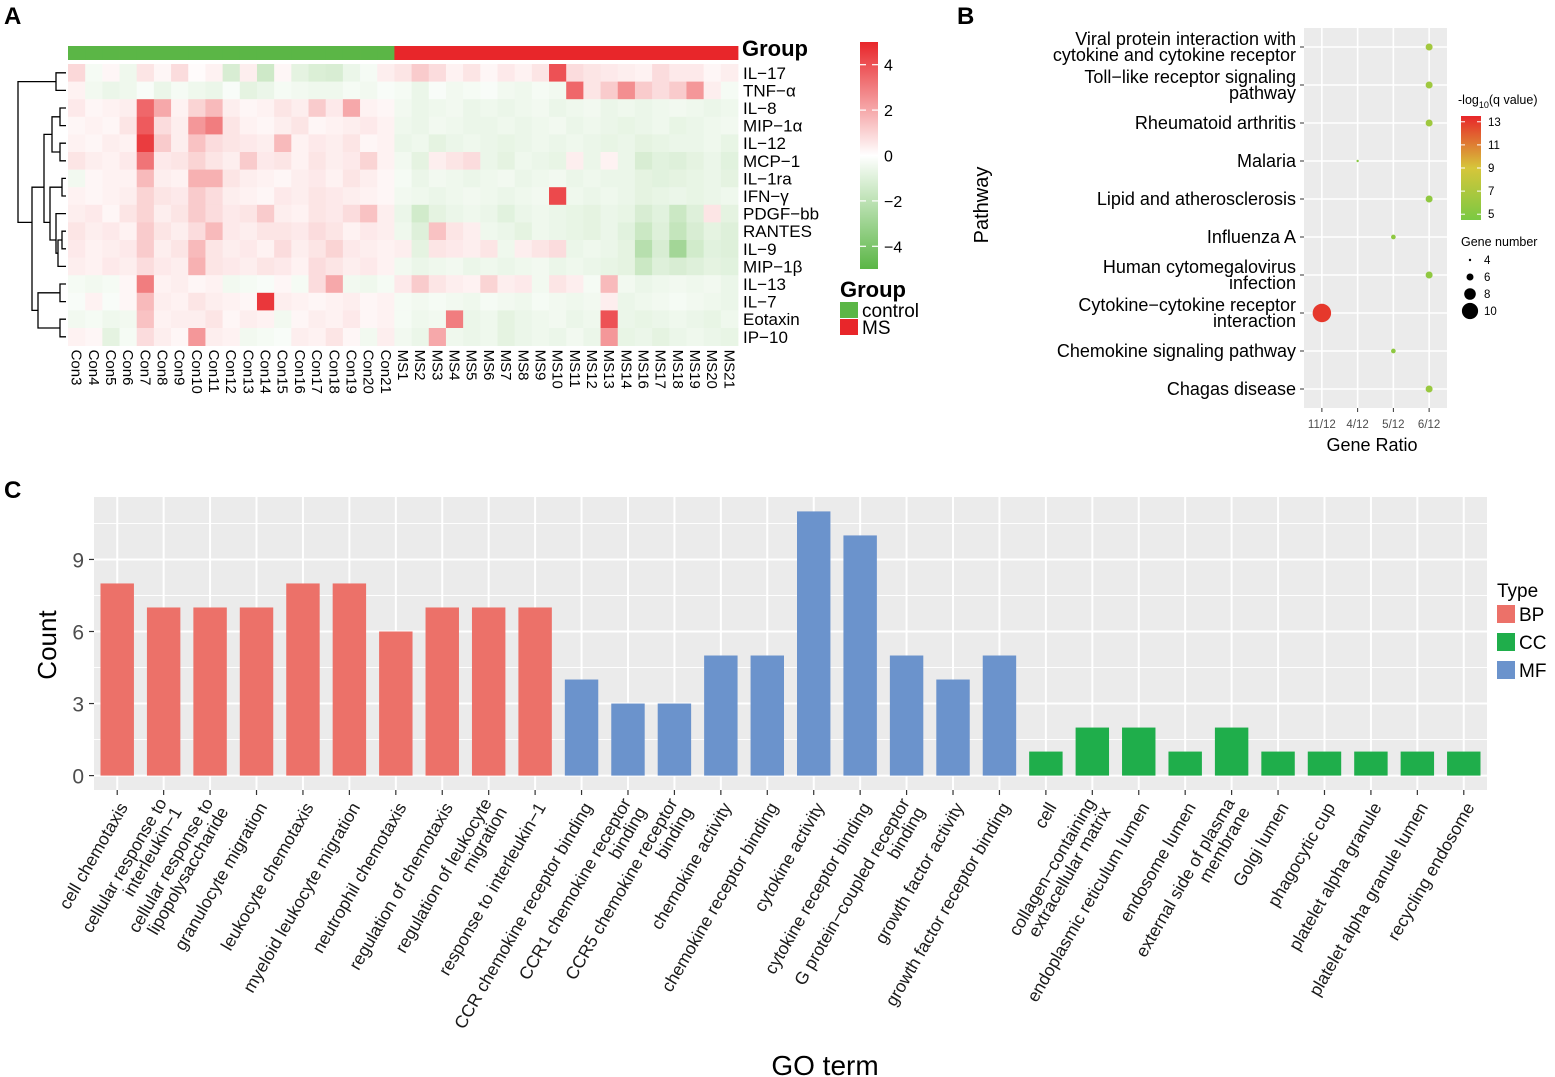 Image resolution: width=1555 pixels, height=1077 pixels. What do you see at coordinates (1046, 763) in the screenshot?
I see `bar-cc` at bounding box center [1046, 763].